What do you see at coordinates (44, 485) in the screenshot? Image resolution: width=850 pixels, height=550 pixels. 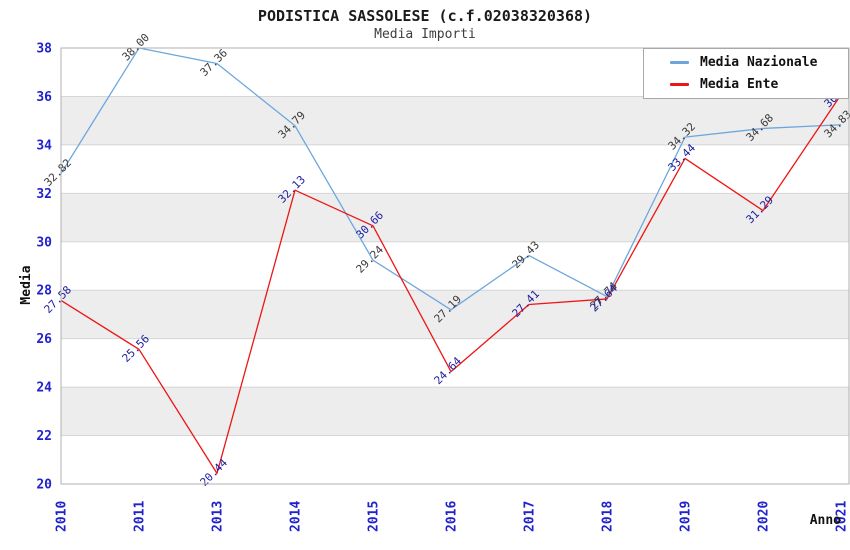 I see `y-tick-label: 20` at bounding box center [44, 485].